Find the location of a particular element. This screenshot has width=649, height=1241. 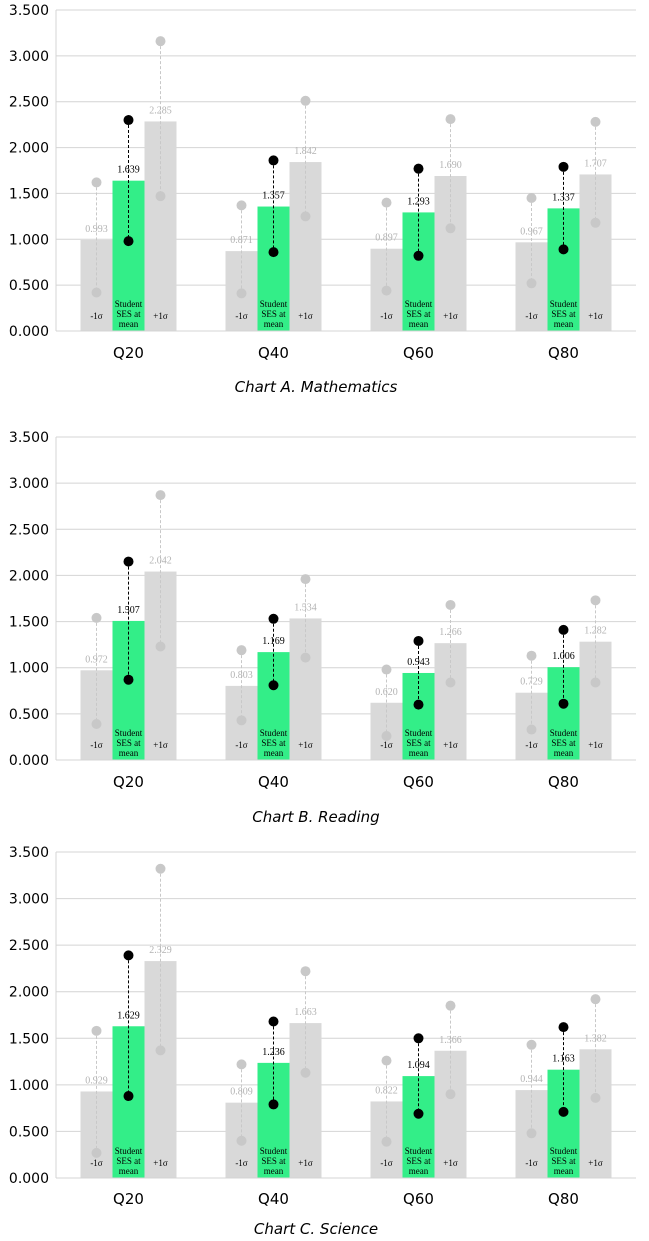

y-tick-label: 3.500 is located at coordinates (29, 438).